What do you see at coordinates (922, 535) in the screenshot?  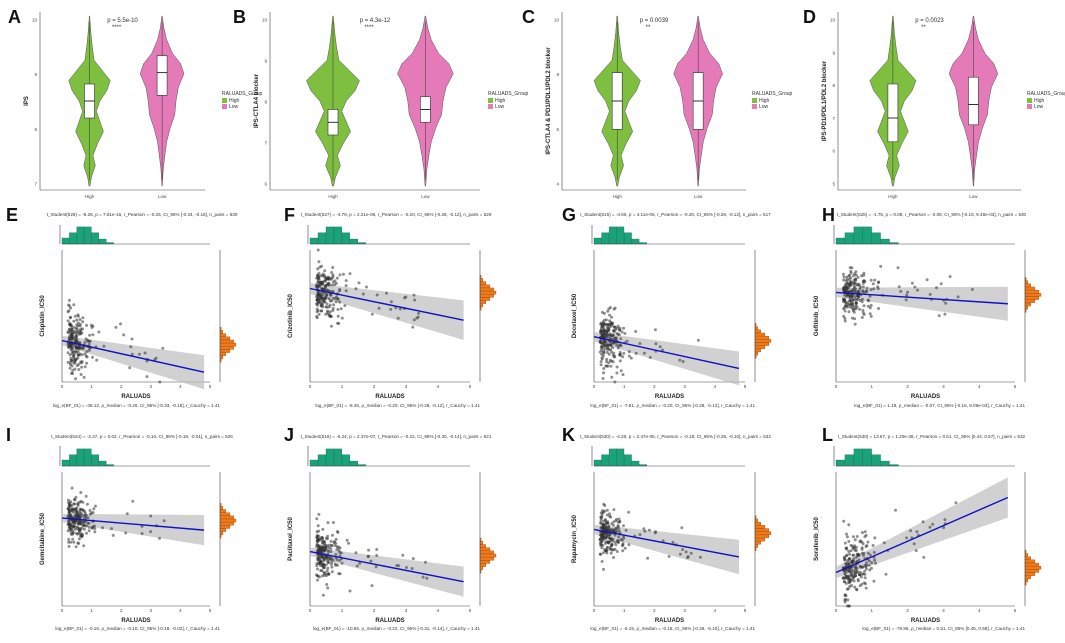 I see `regression-line` at bounding box center [922, 535].